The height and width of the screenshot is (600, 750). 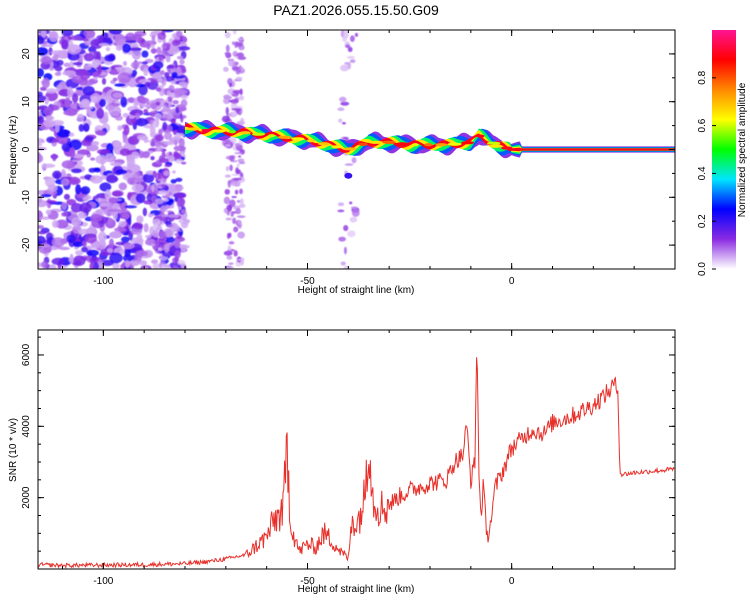 I want to click on spectrogram-y-tick-label: 0, so click(x=26, y=149).